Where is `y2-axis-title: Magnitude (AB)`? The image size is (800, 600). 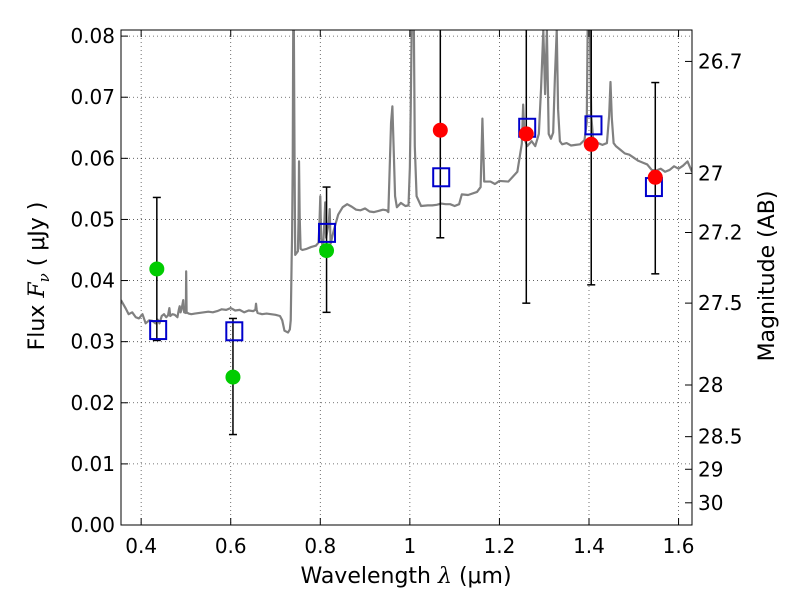
y2-axis-title: Magnitude (AB) is located at coordinates (767, 276).